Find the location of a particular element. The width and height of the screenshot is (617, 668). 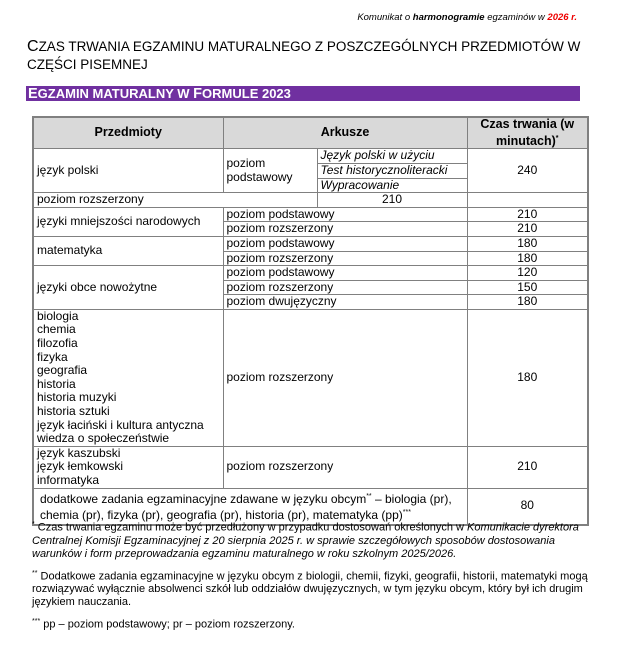

header-text: Komunikat o is located at coordinates (385, 17).